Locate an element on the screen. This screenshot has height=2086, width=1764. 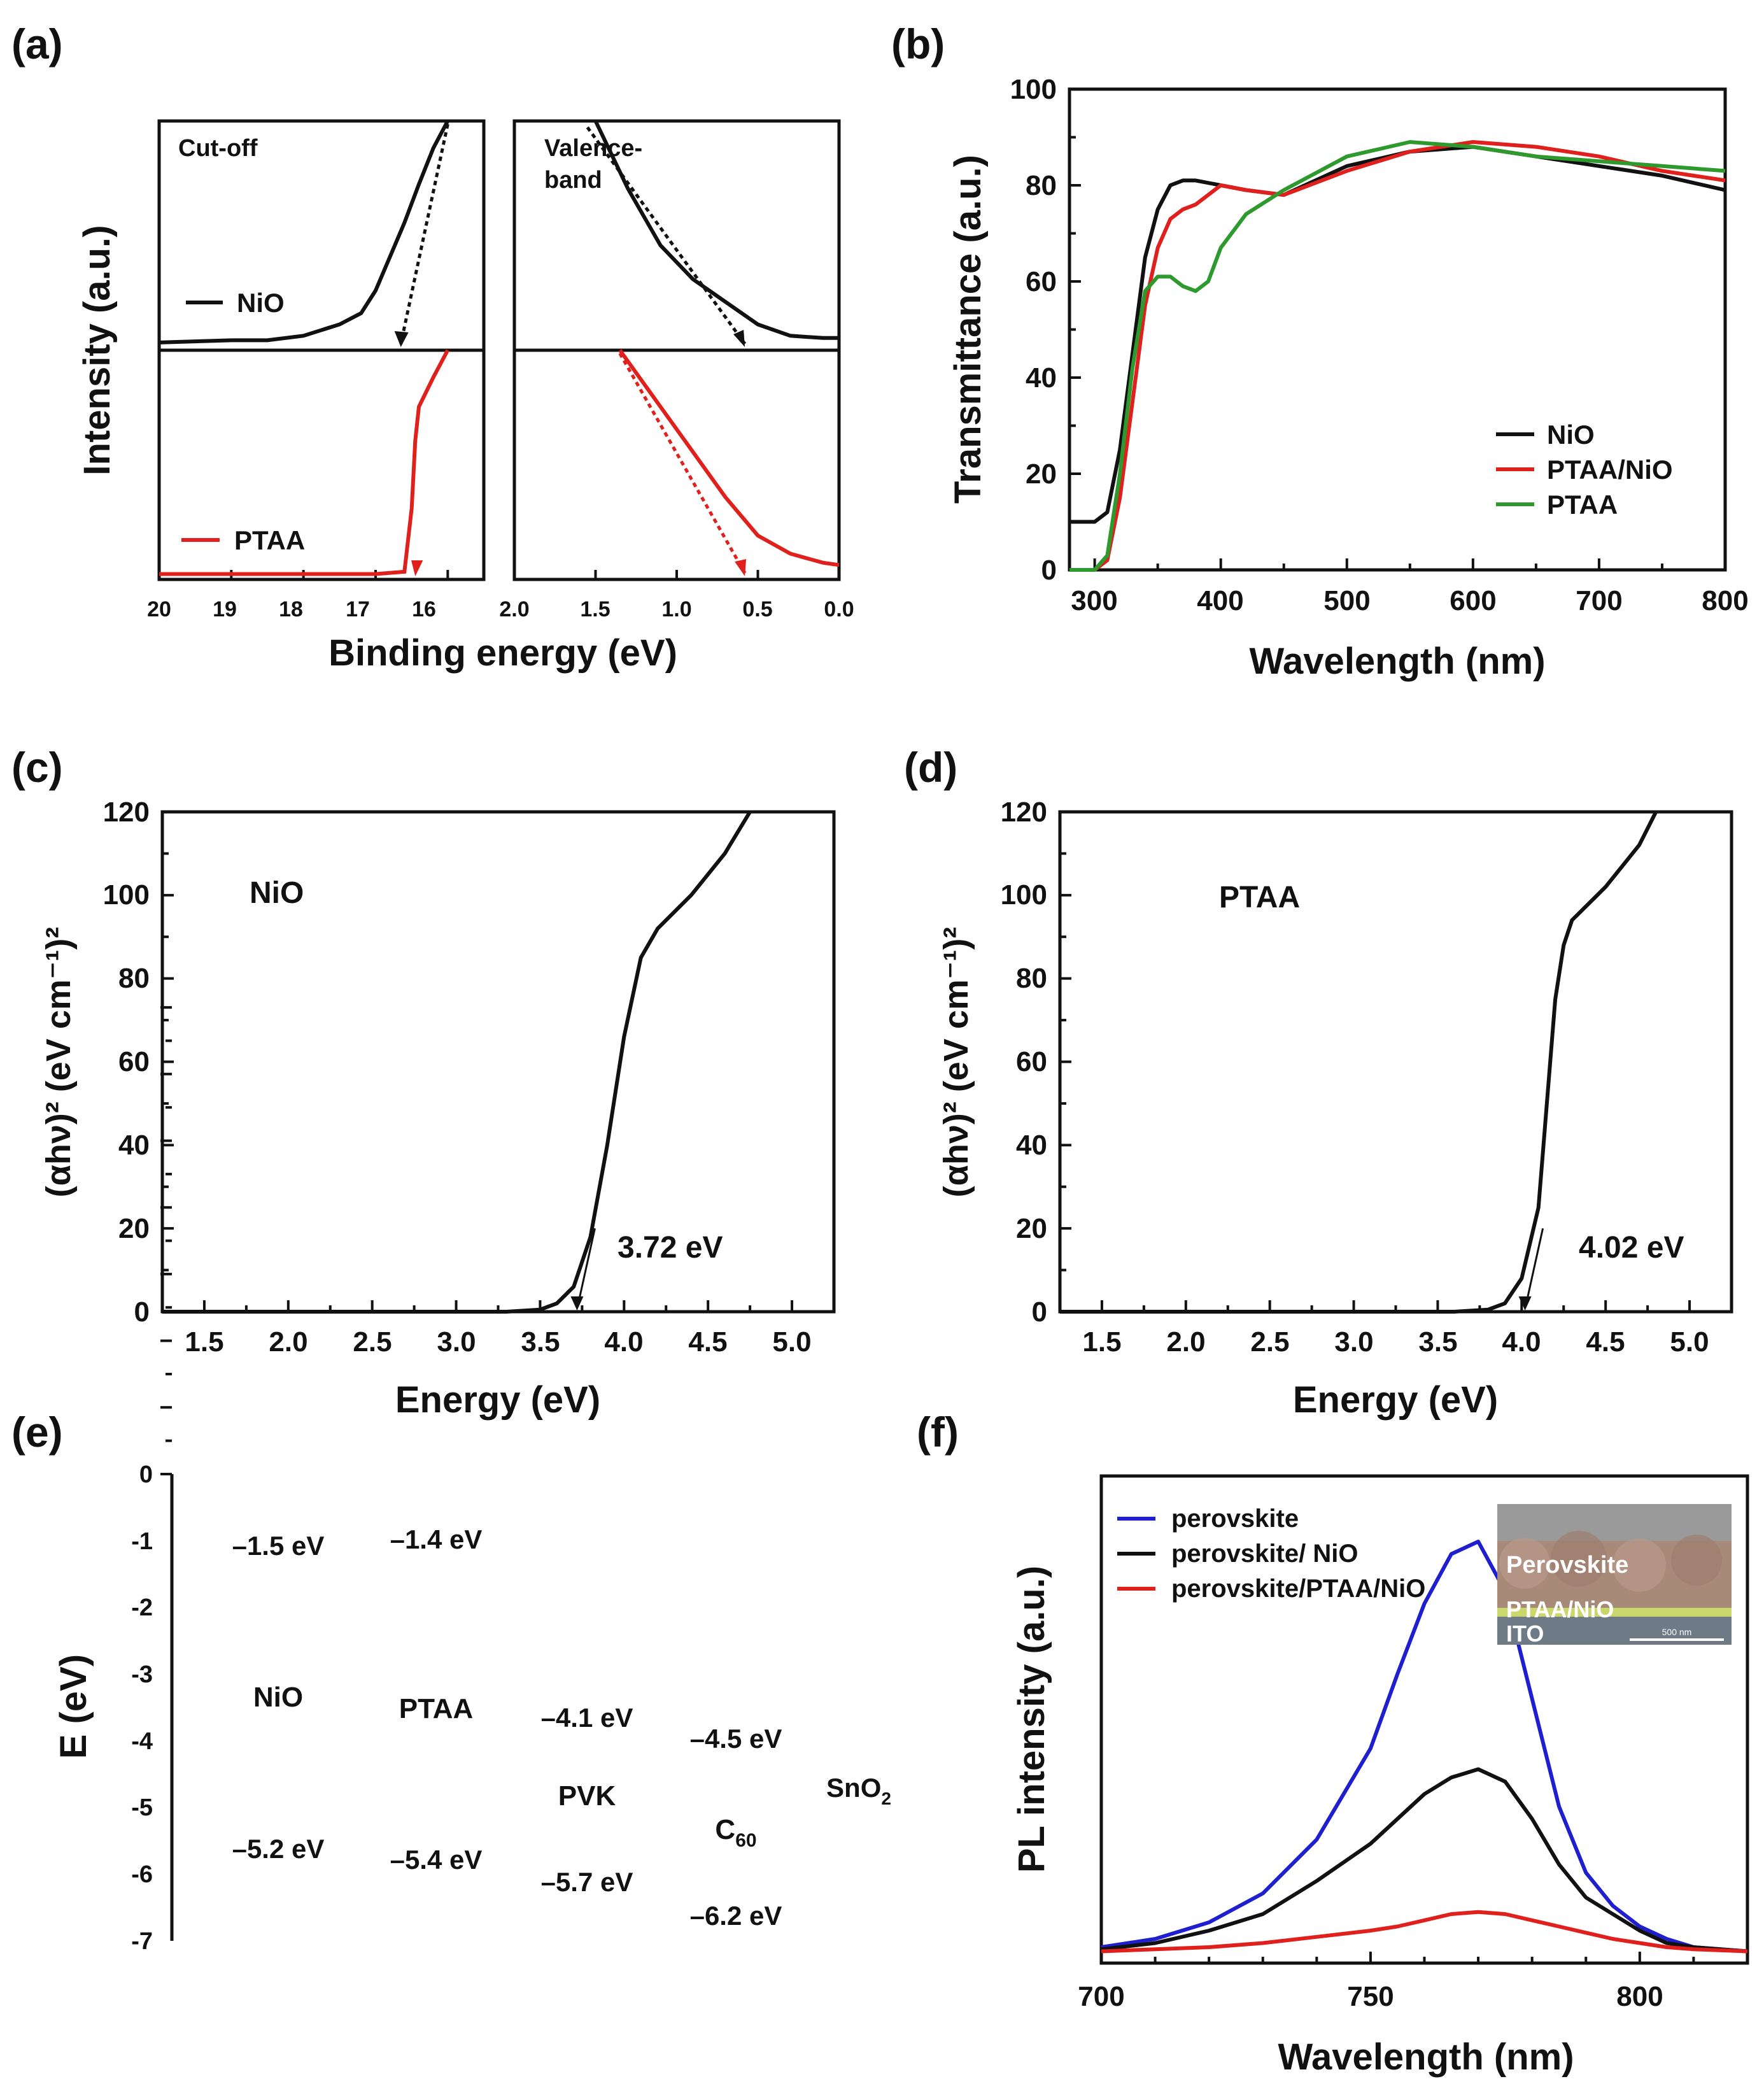
panel-d-ytick-60: 60 is located at coordinates (1032, 1061).